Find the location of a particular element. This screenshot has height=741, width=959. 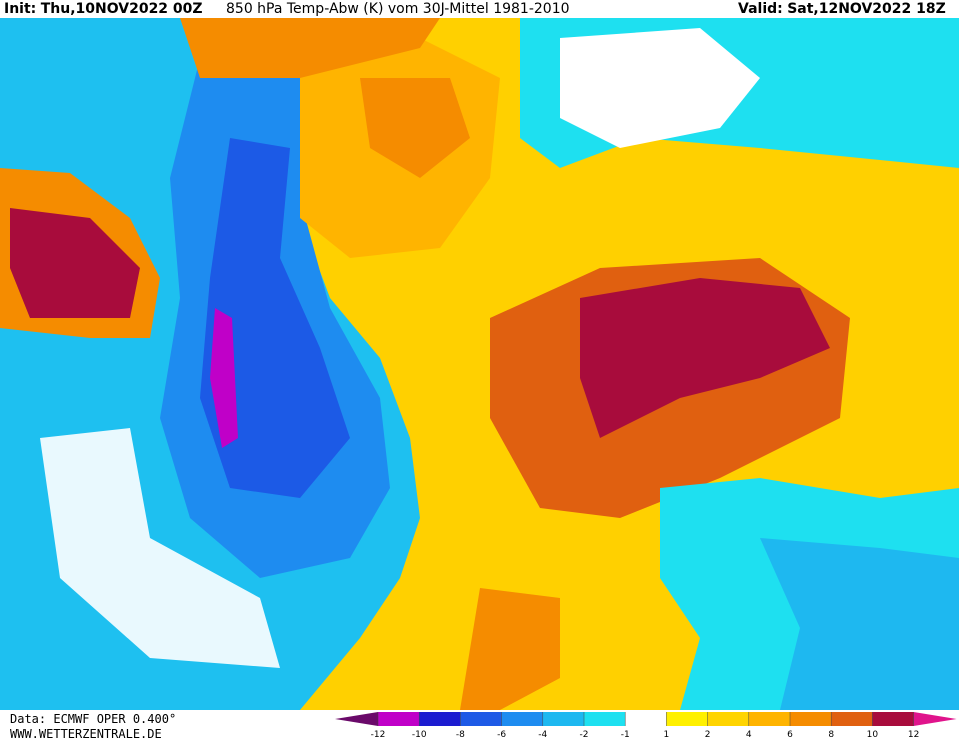

legend-tick-label: 12 is located at coordinates (913, 735).